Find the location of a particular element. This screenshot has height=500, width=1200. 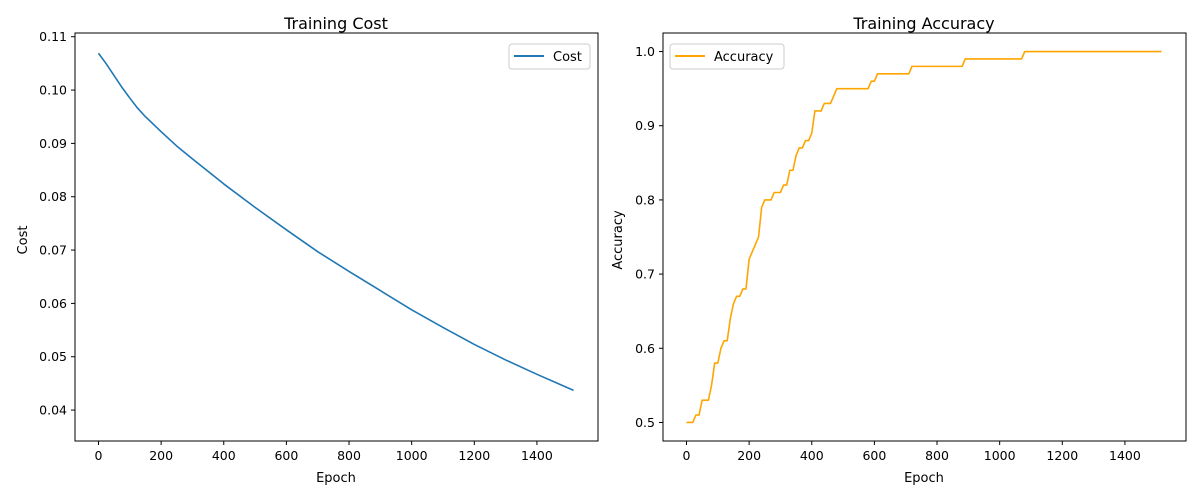

accuracy-legend-label: Accuracy is located at coordinates (744, 57).